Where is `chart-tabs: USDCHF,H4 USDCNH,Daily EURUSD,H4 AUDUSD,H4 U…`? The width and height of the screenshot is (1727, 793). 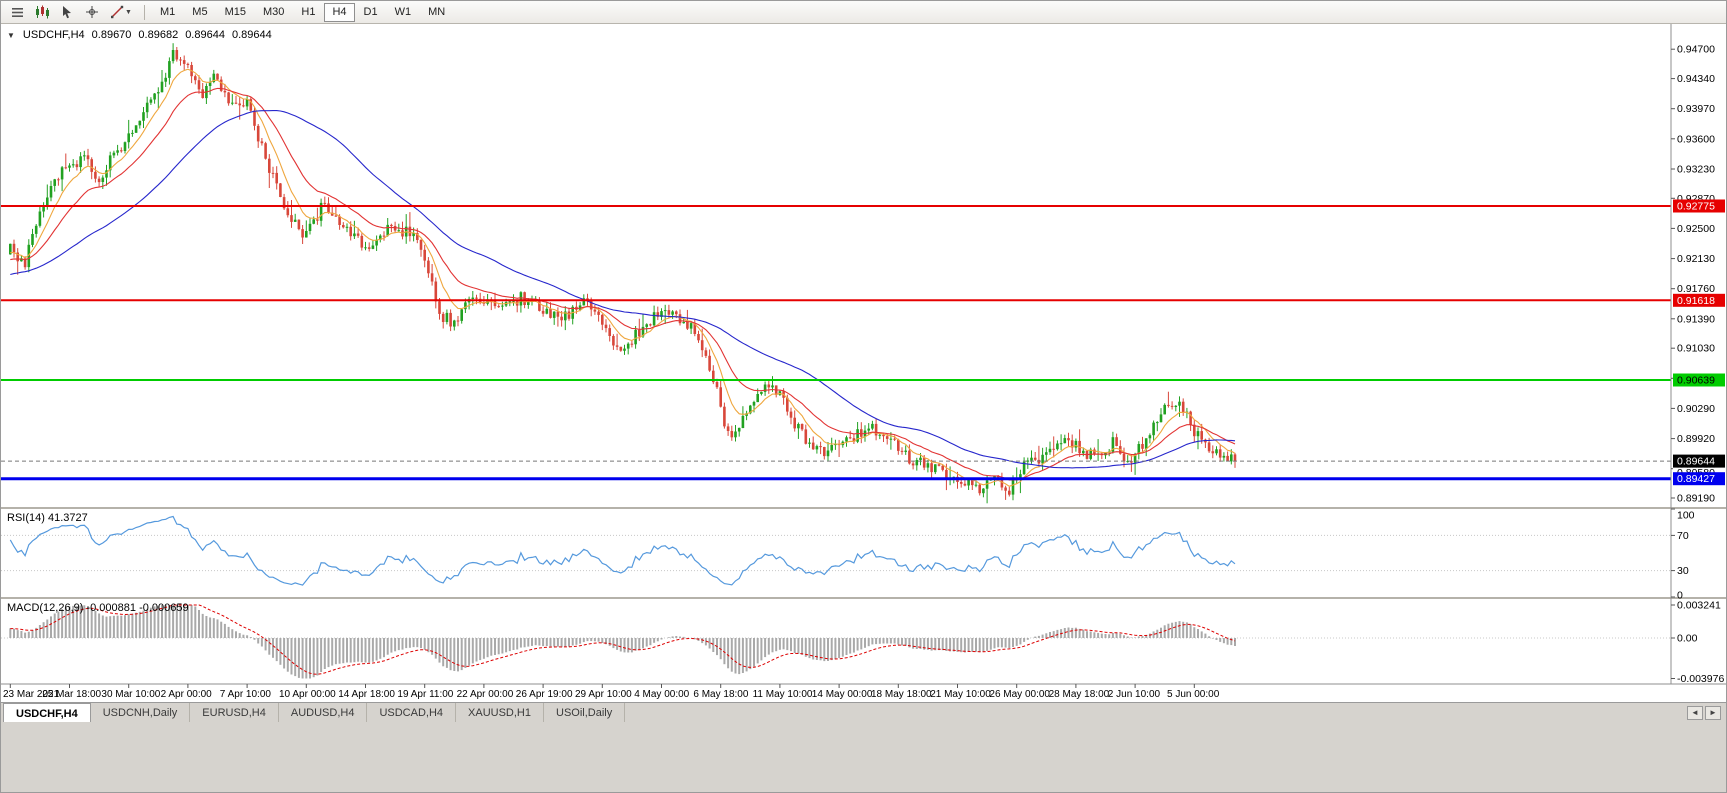 chart-tabs: USDCHF,H4 USDCNH,Daily EURUSD,H4 AUDUSD,H4 U… is located at coordinates (314, 712).